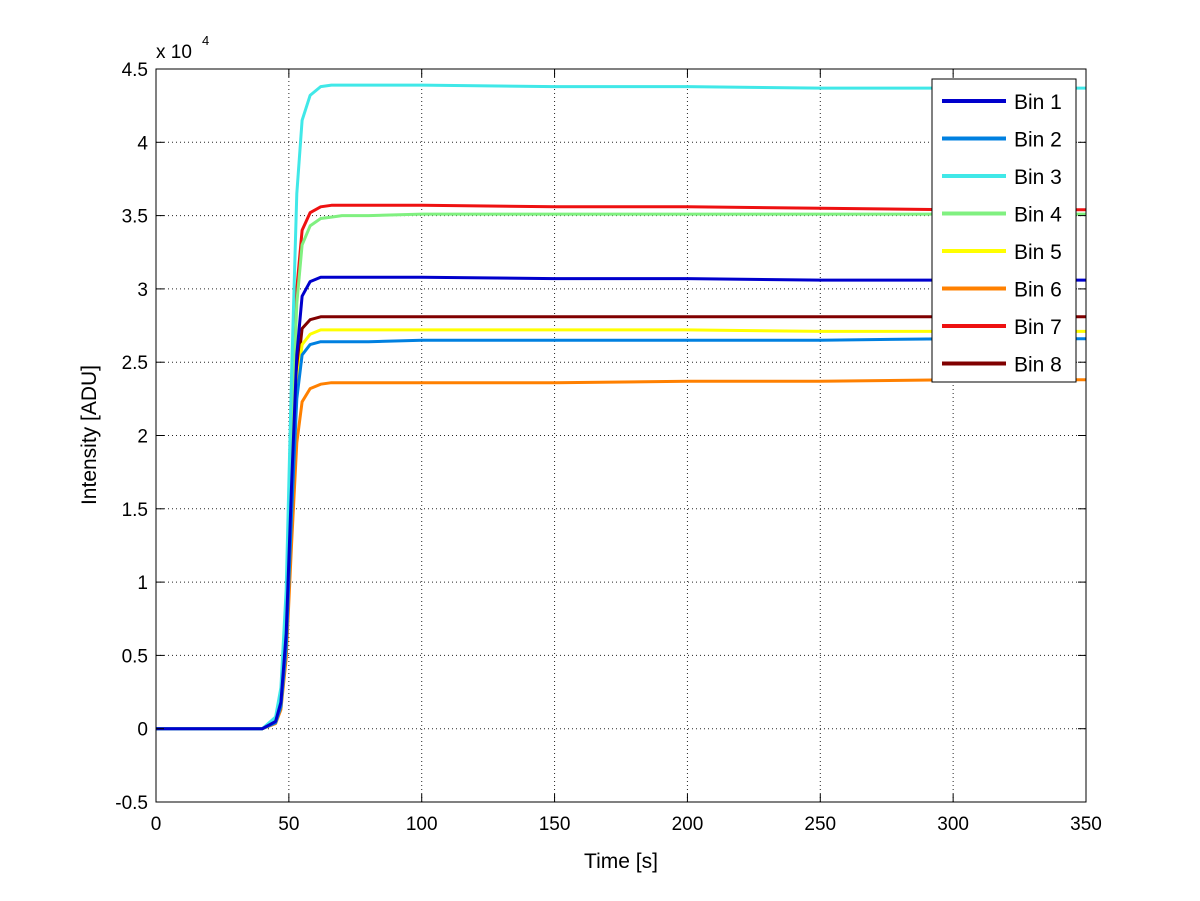  Describe the element at coordinates (135, 363) in the screenshot. I see `y-tick-label: 2.5` at that location.